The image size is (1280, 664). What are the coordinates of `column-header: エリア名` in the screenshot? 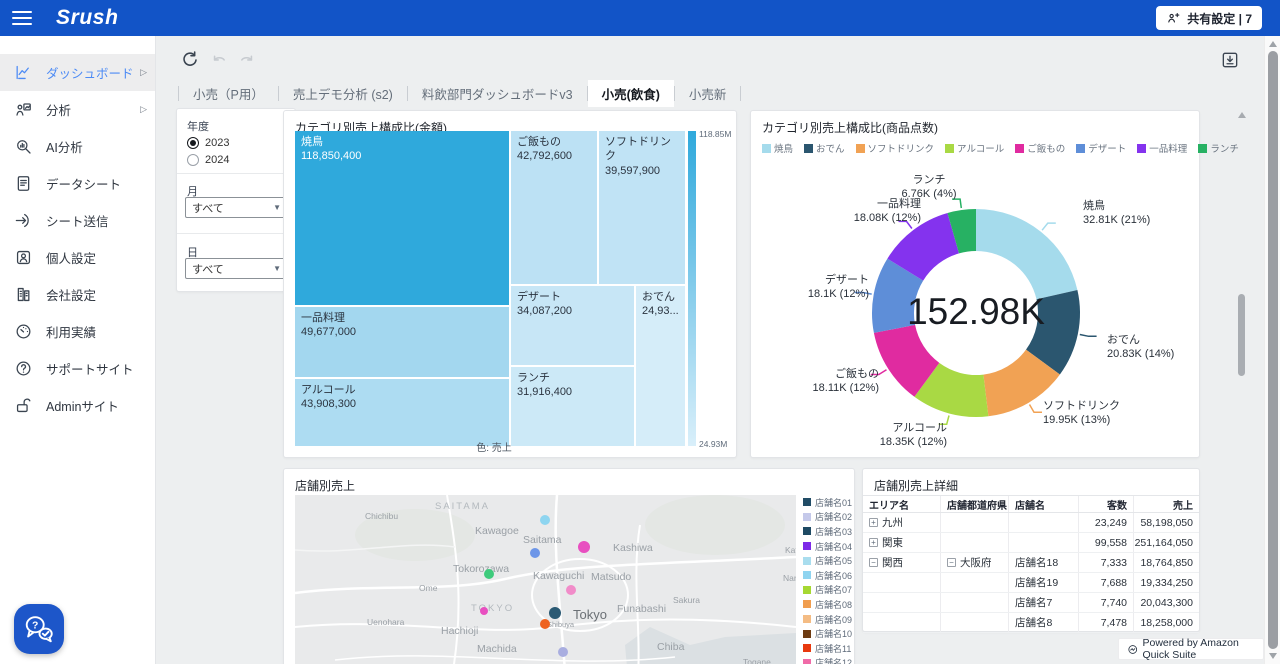 It's located at (889, 506).